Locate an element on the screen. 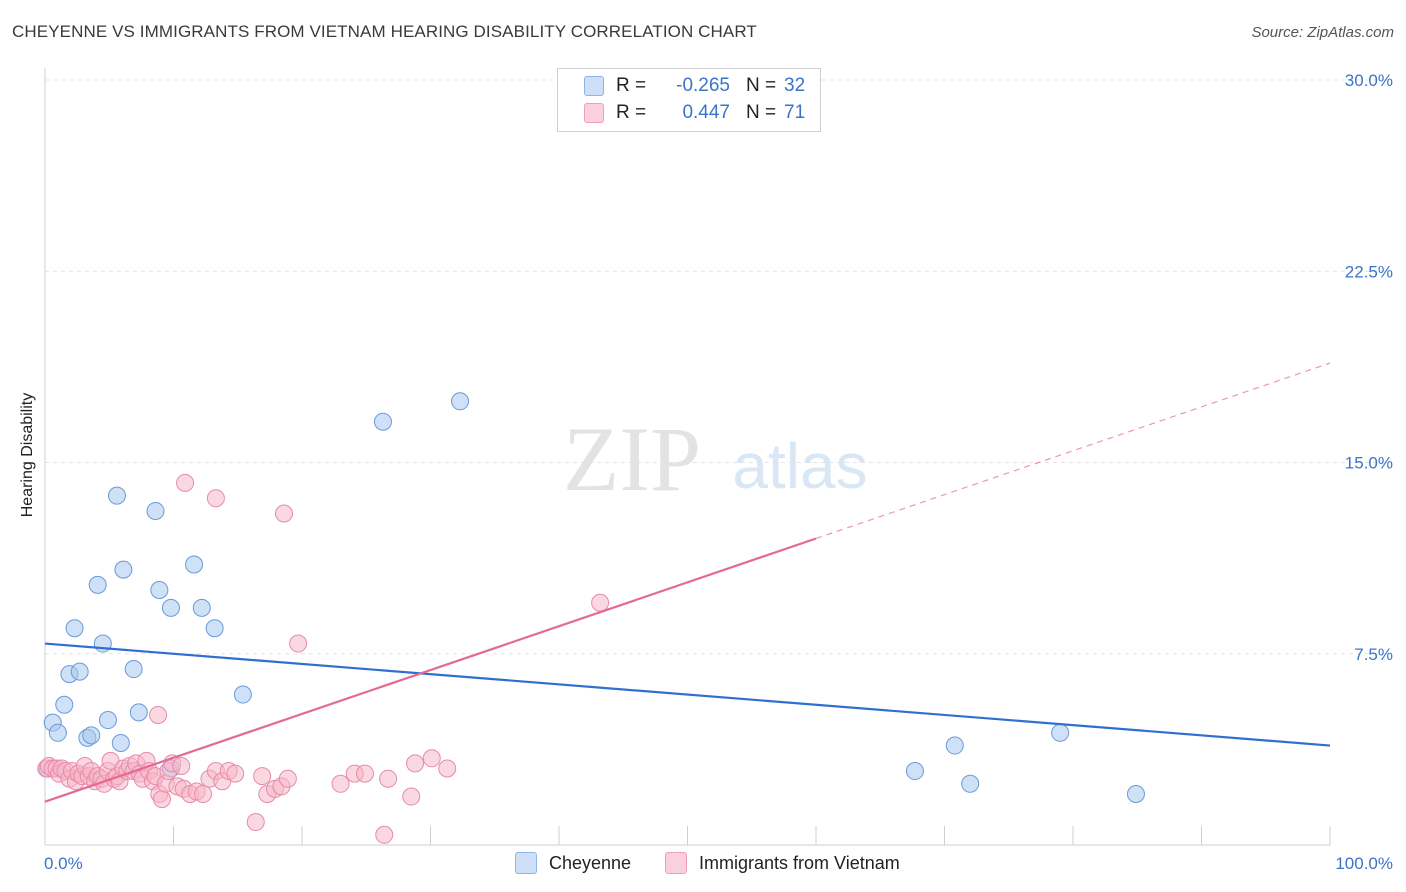  source-label: Source: ZipAtlas.com is located at coordinates (1322, 32).